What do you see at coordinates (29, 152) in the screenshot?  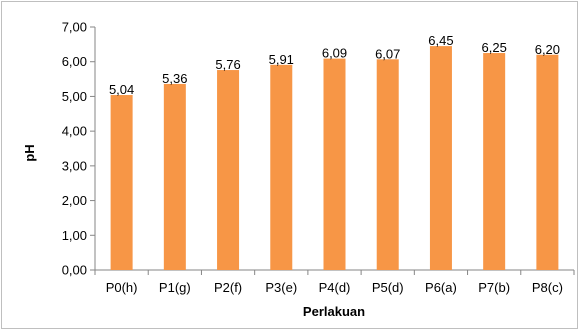 I see `y-axis-title: pH` at bounding box center [29, 152].